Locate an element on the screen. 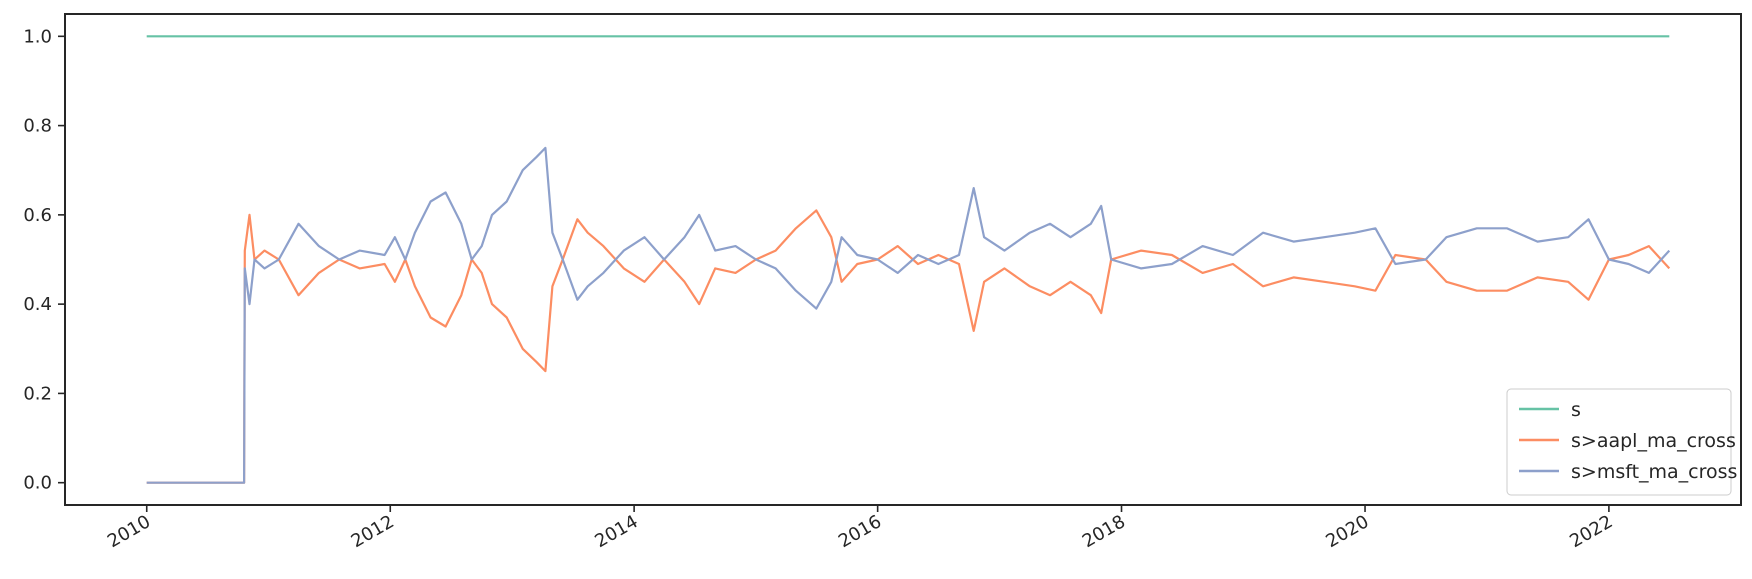 This screenshot has width=1752, height=579. y-tick-label: 1.0 is located at coordinates (37, 36).